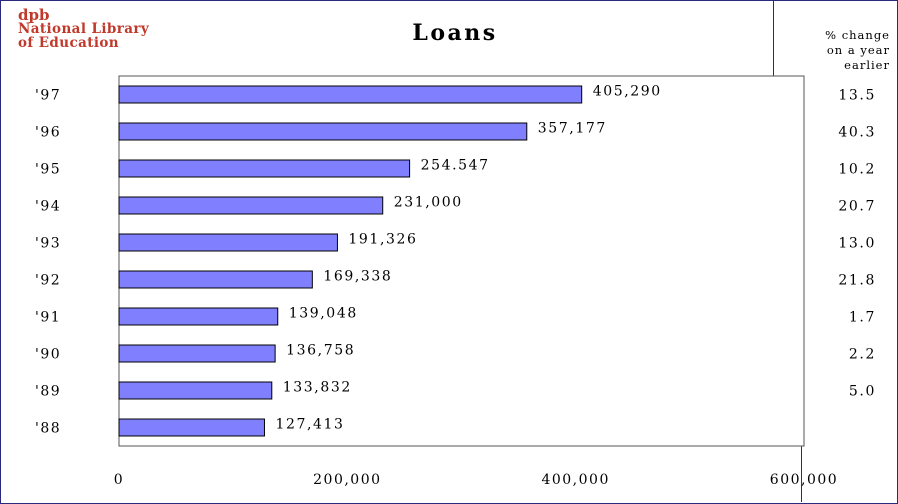 The image size is (898, 504). What do you see at coordinates (323, 314) in the screenshot?
I see `value-label: 139,048` at bounding box center [323, 314].